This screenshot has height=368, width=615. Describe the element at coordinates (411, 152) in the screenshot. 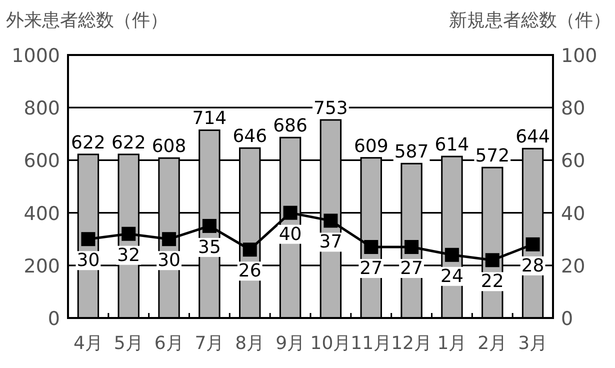

I see `data-label: 587` at that location.